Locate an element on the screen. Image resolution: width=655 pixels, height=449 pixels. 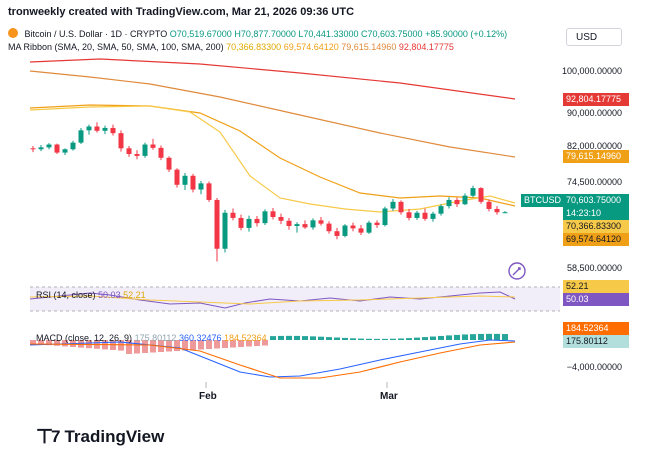
rsi-ma-line is located at coordinates (272, 300).